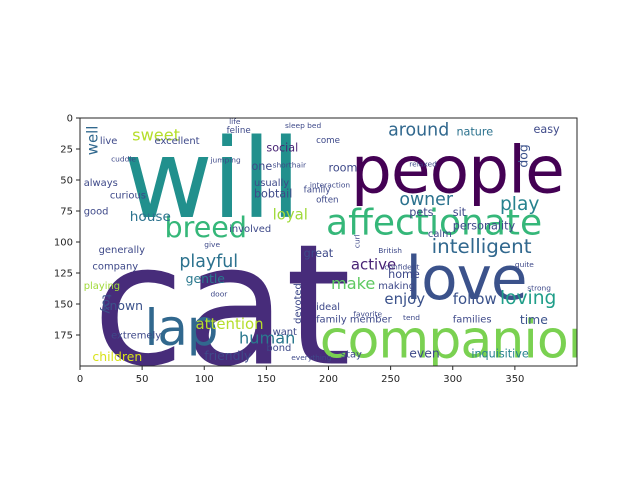  What do you see at coordinates (411, 317) in the screenshot?
I see `word-tend: tend` at bounding box center [411, 317].